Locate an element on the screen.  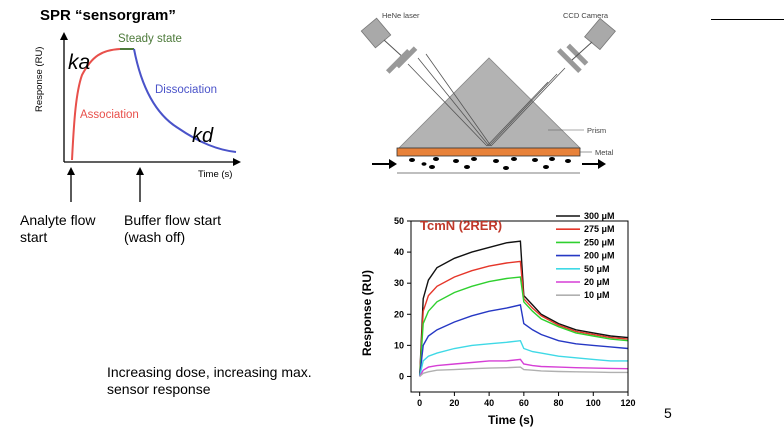
dissociation-label: Dissociation is located at coordinates (186, 90).